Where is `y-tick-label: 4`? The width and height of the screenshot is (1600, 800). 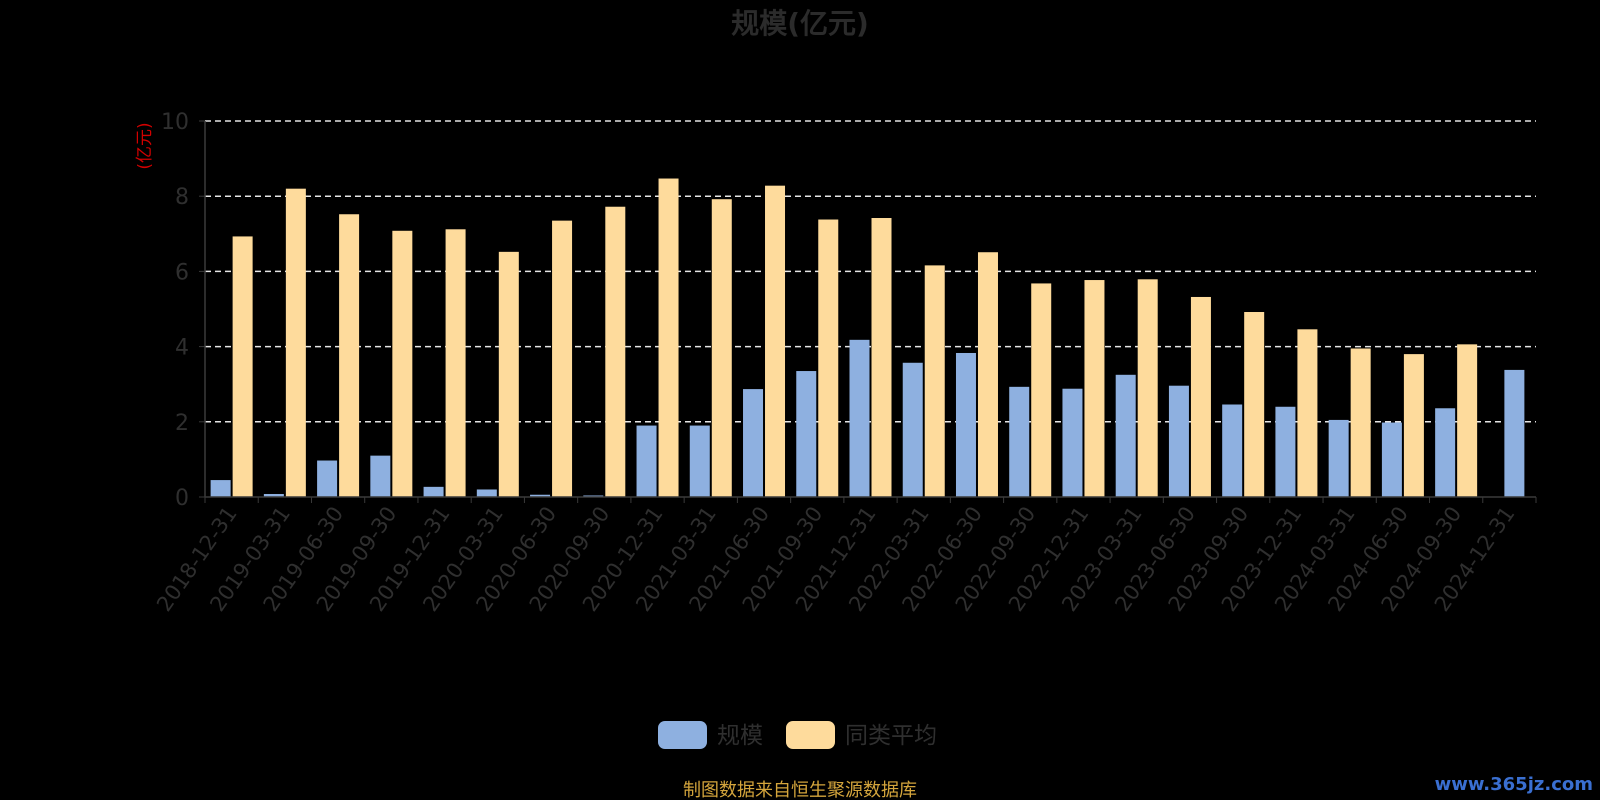
y-tick-label: 4 is located at coordinates (182, 348).